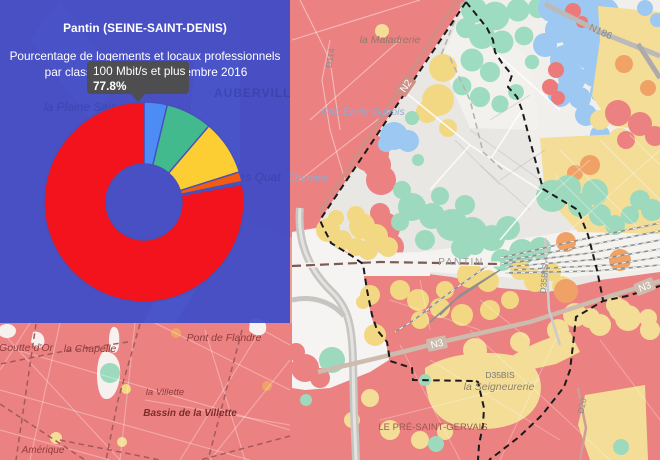 The height and width of the screenshot is (460, 660). Describe the element at coordinates (165, 392) in the screenshot. I see `svg-text: la Villette` at that location.